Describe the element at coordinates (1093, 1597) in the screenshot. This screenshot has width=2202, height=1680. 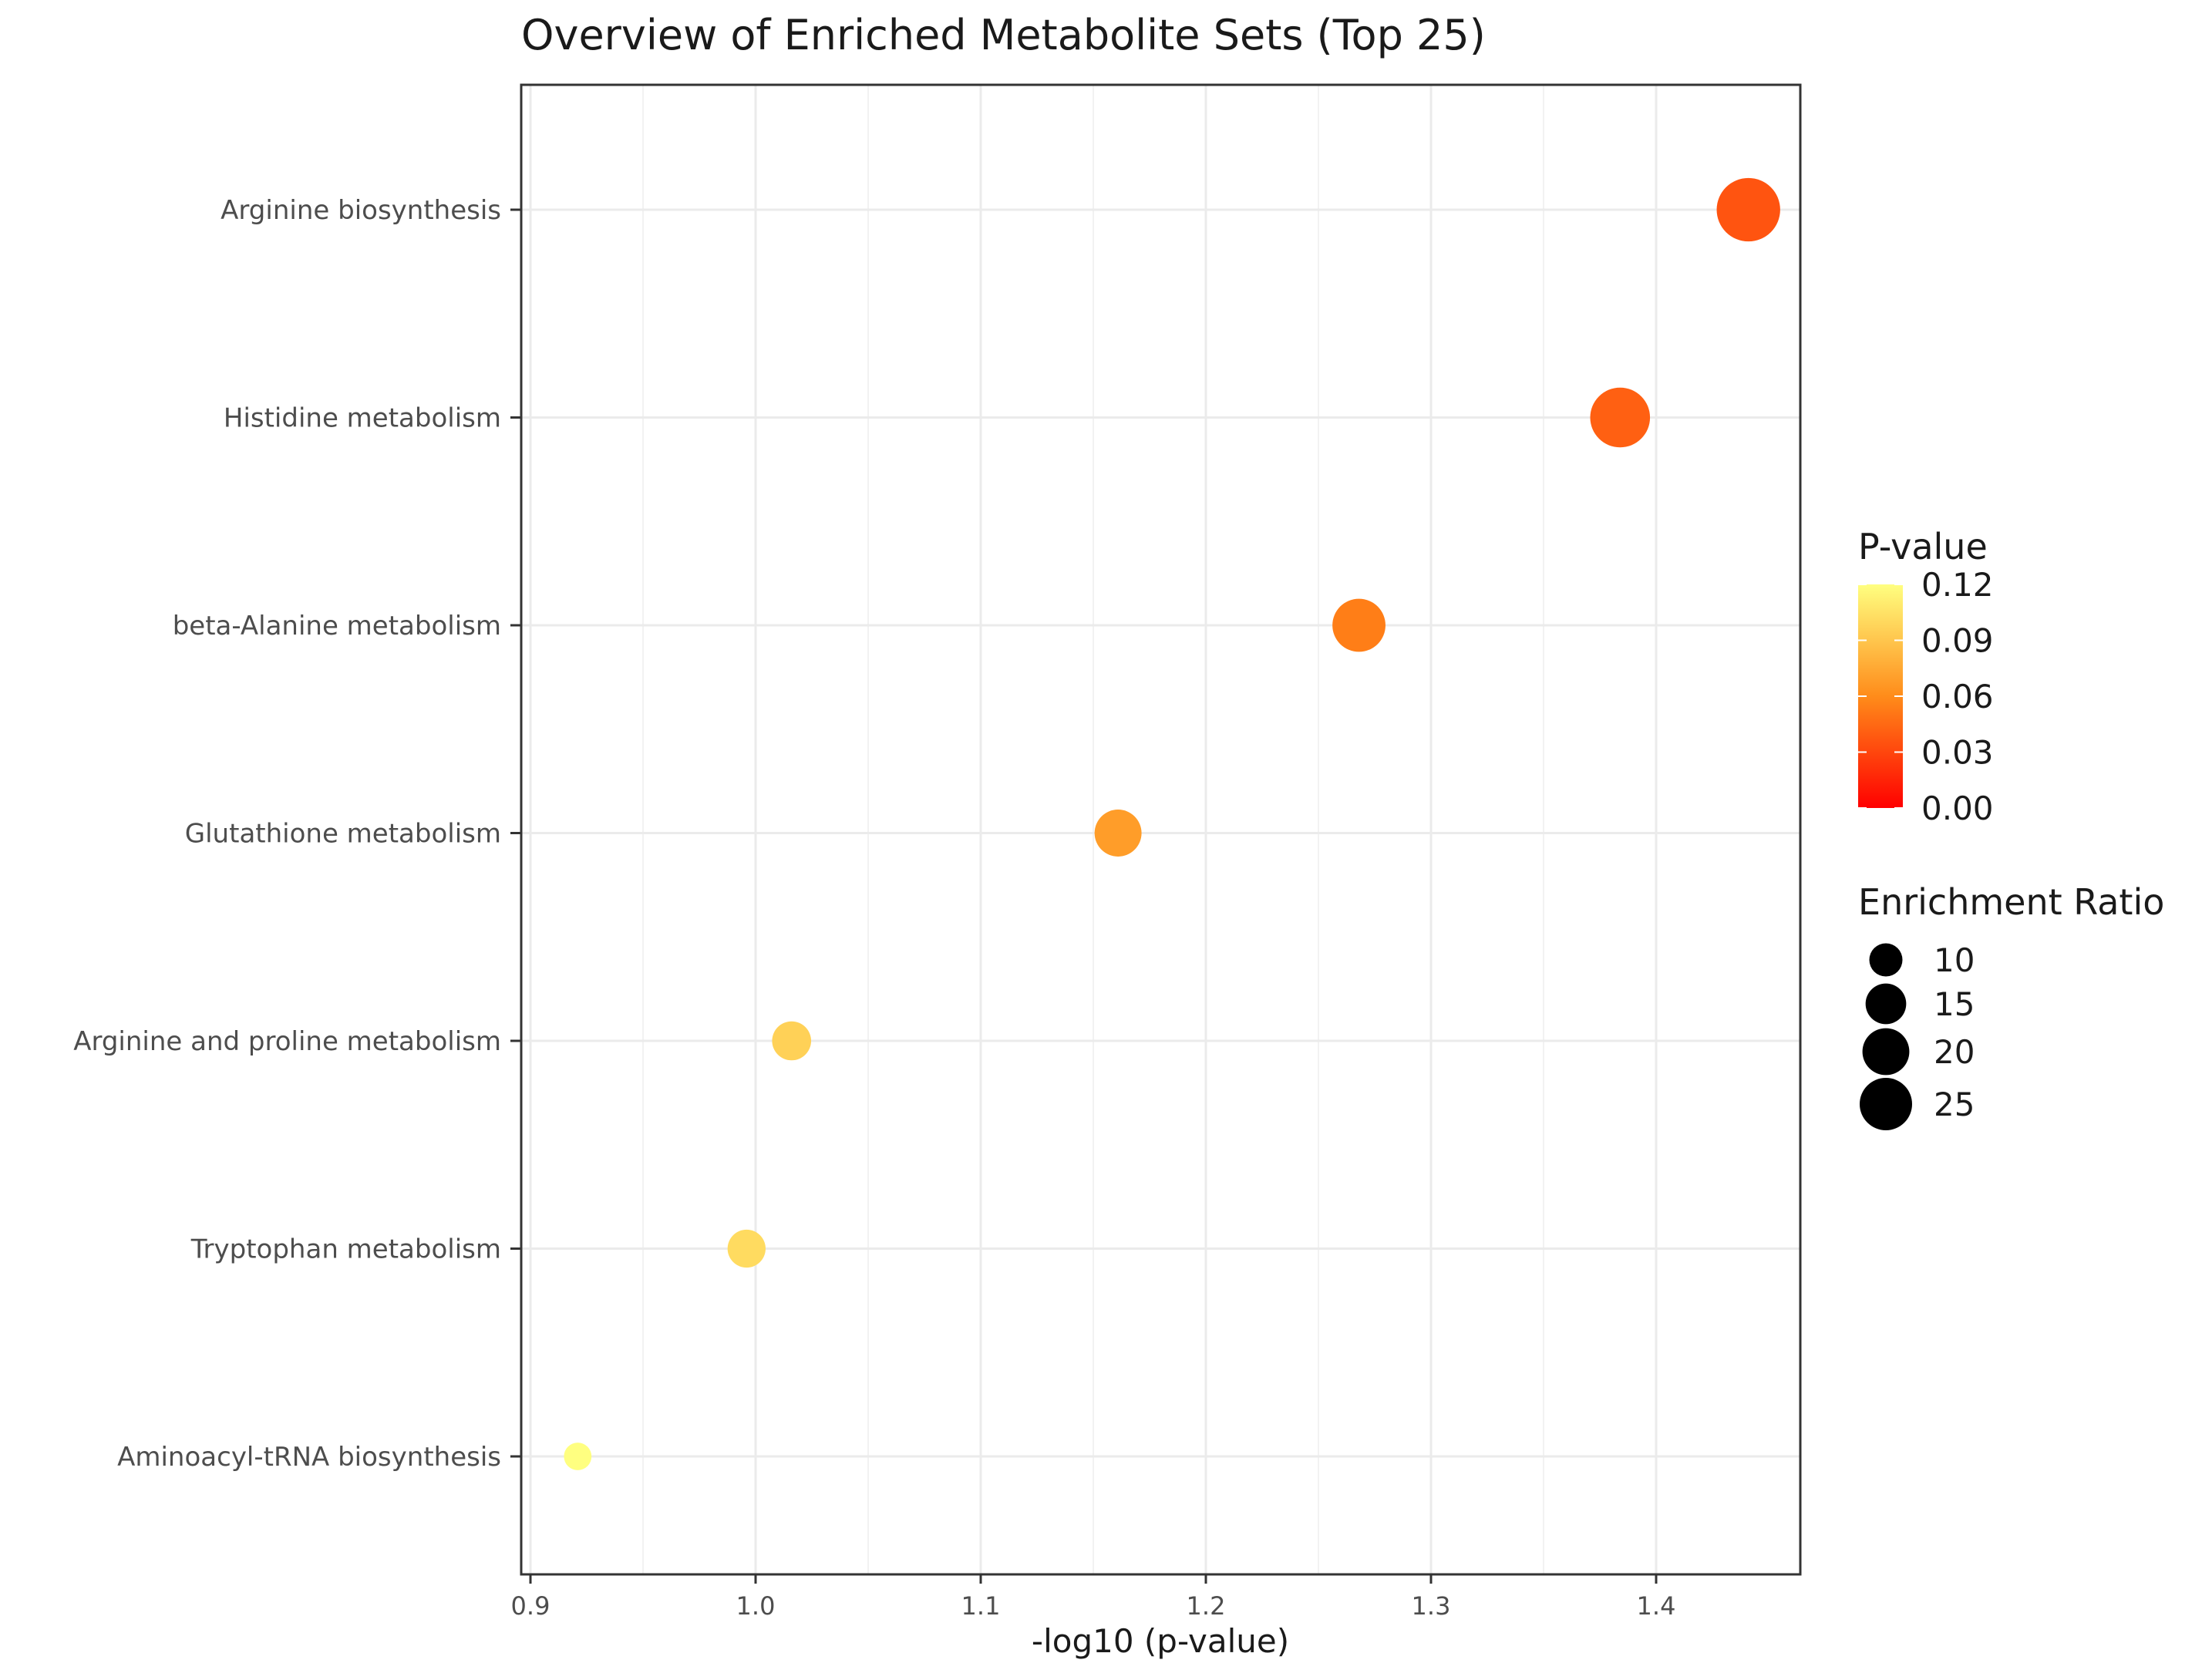
I see `x-axis: 0.9 1.0 1.1 1.2 1.3 1.4` at that location.